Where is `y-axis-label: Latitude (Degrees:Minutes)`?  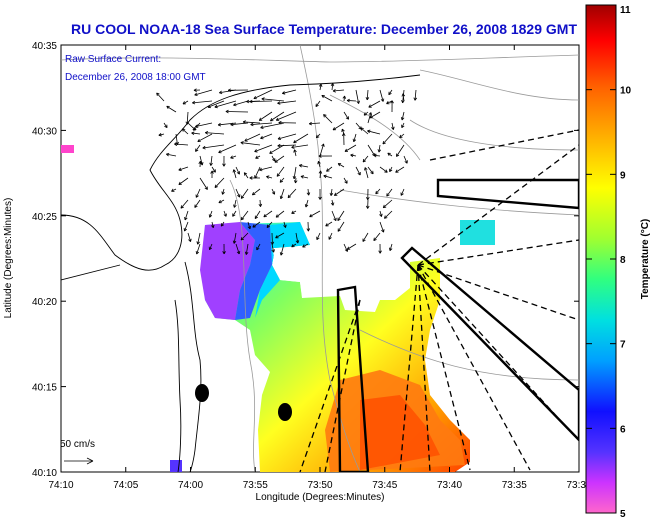 y-axis-label: Latitude (Degrees:Minutes) is located at coordinates (8, 258).